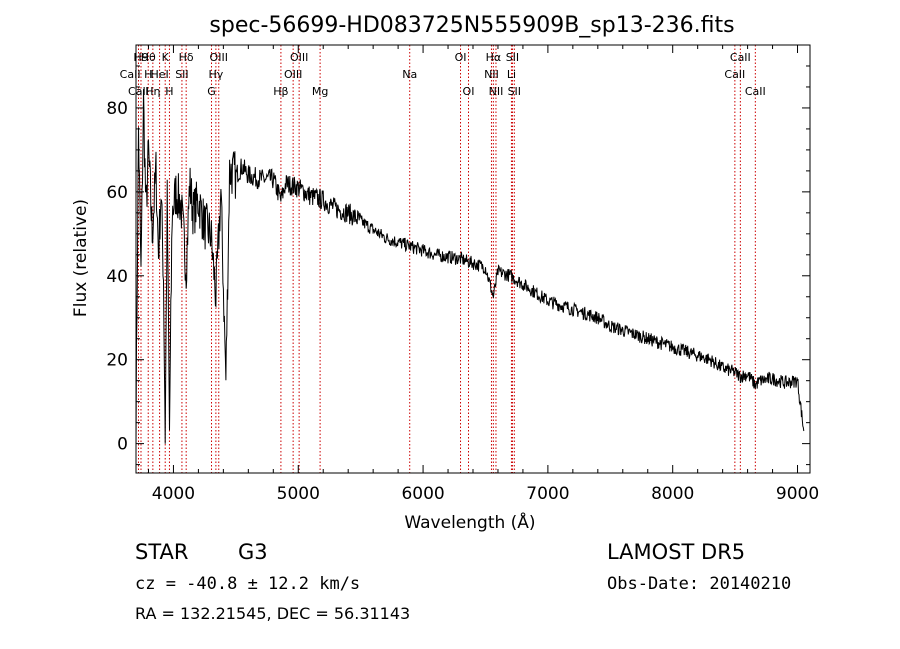 This screenshot has width=900, height=649. Describe the element at coordinates (797, 494) in the screenshot. I see `x-tick-label: 9000` at that location.